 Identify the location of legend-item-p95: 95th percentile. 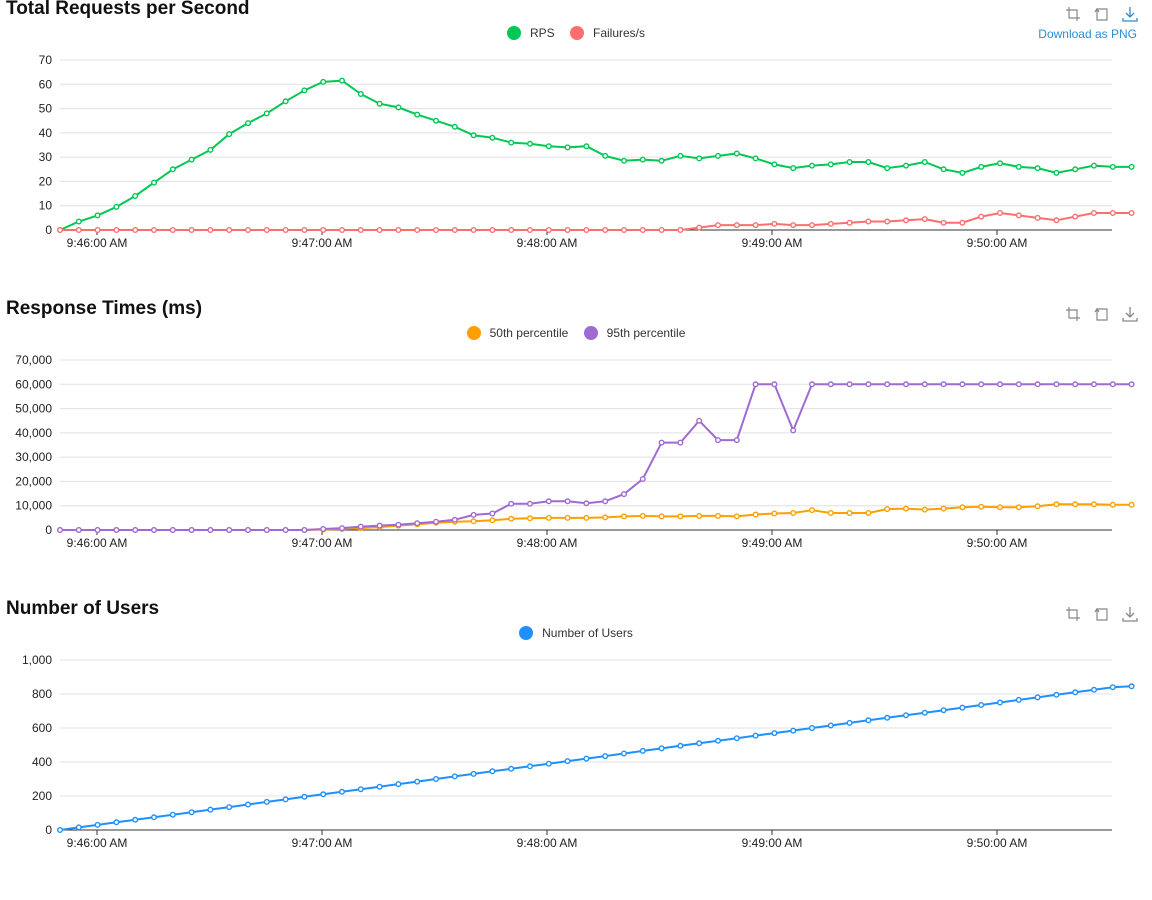
(634, 333).